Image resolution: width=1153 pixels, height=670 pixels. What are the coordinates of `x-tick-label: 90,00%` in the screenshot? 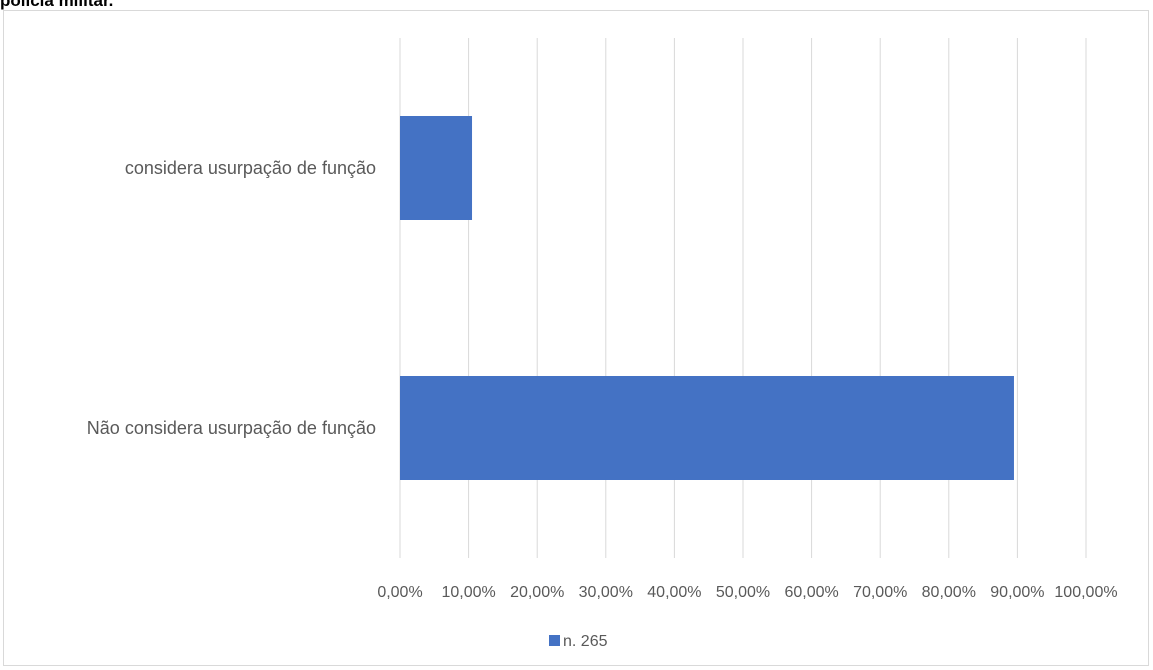 It's located at (1017, 592).